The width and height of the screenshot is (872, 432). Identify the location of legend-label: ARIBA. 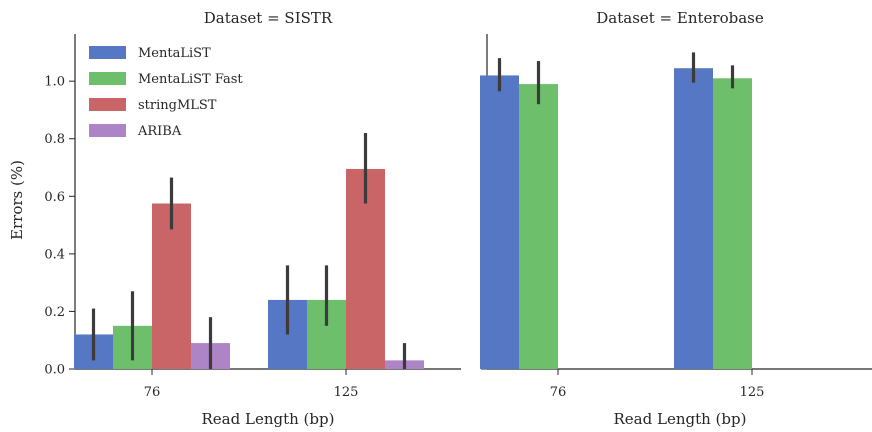
(159, 131).